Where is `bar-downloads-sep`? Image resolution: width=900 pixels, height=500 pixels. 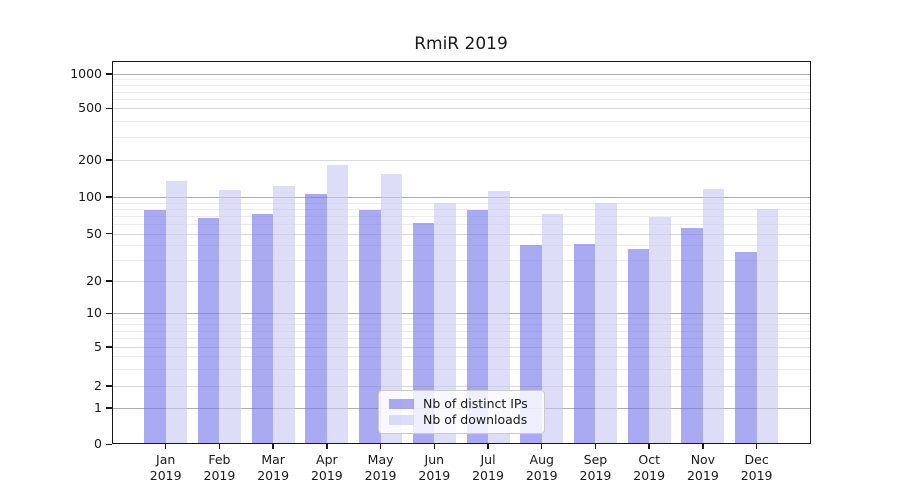
bar-downloads-sep is located at coordinates (606, 323).